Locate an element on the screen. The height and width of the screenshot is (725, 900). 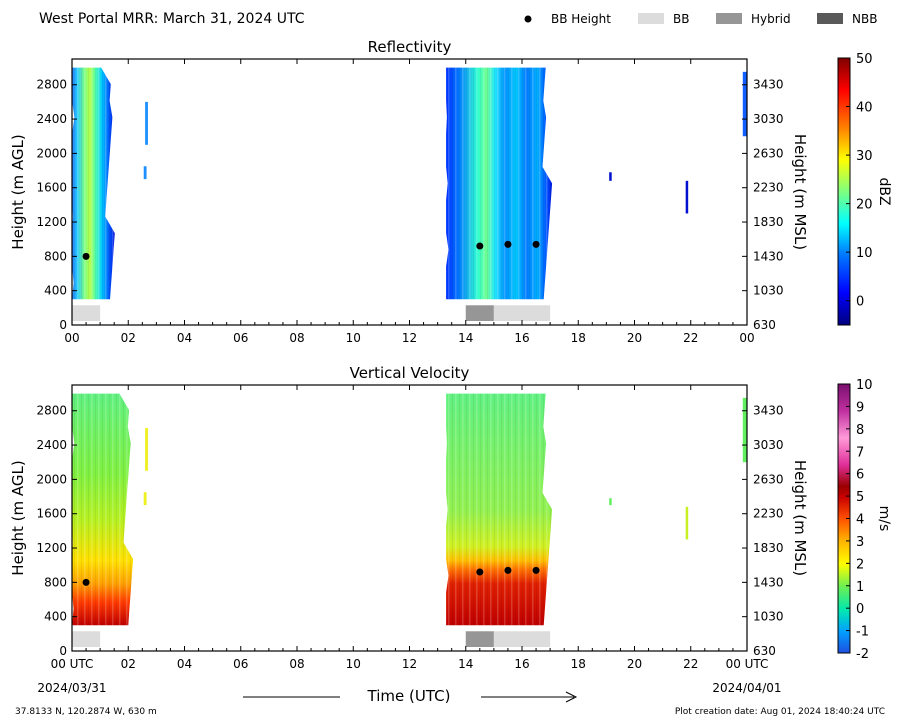
x-tick-label: 22 is located at coordinates (690, 338).